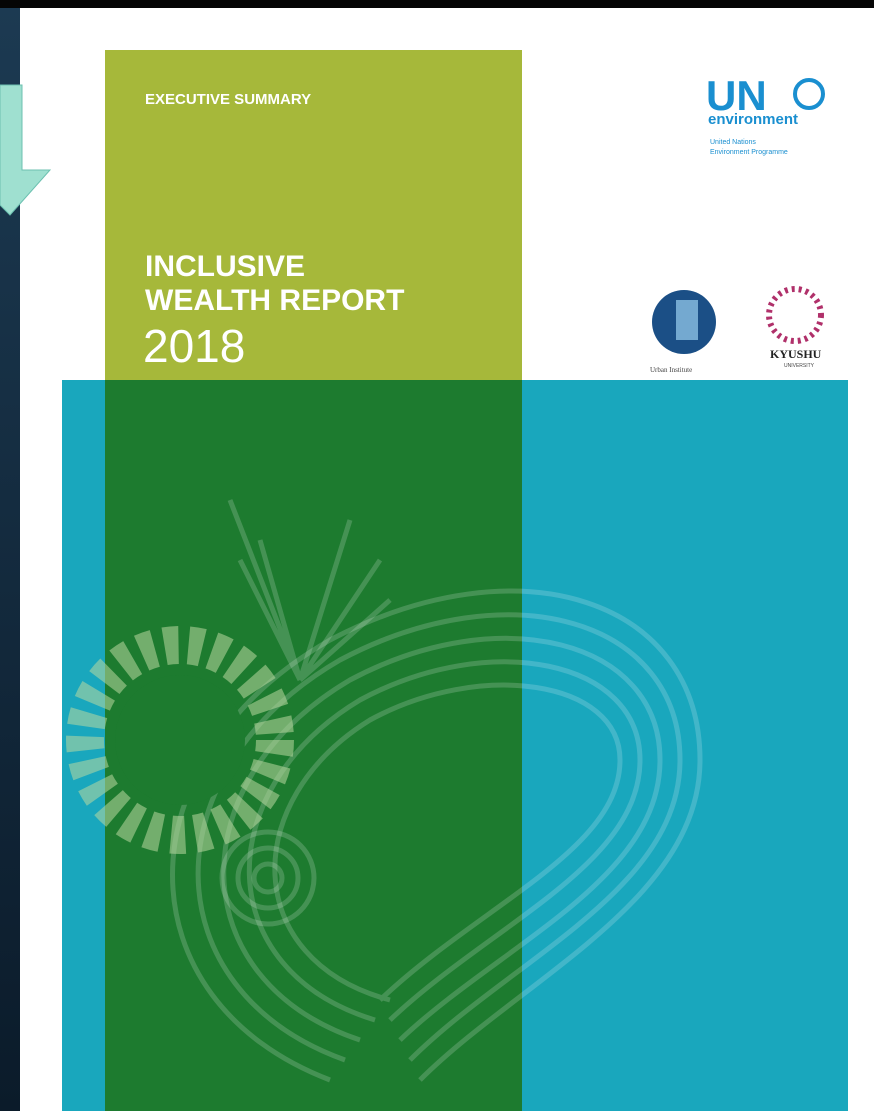 This screenshot has width=874, height=1111. Describe the element at coordinates (313, 215) in the screenshot. I see `olive-block` at that location.